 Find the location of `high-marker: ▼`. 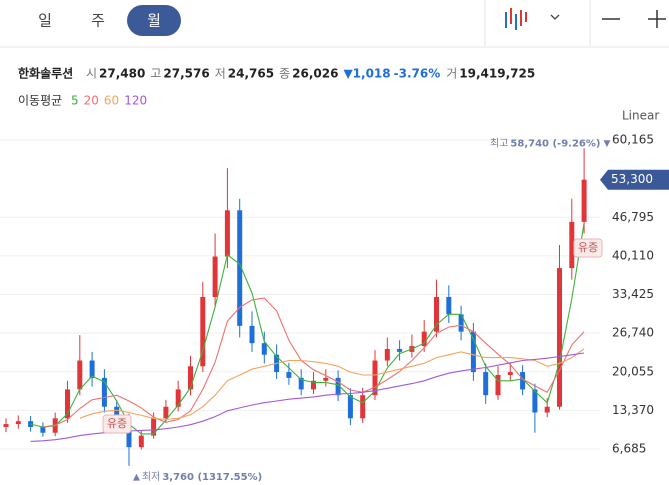

high-marker: ▼ is located at coordinates (606, 144).